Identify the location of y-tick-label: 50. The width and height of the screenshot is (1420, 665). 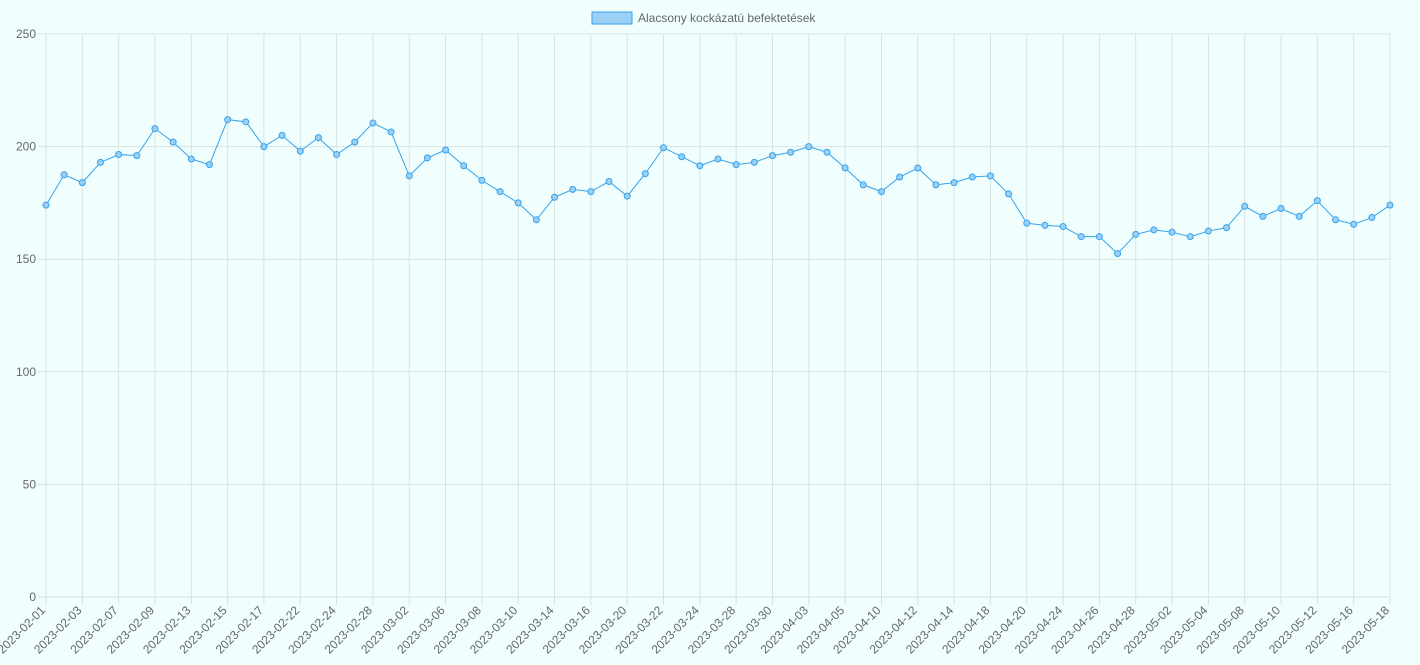
(30, 484).